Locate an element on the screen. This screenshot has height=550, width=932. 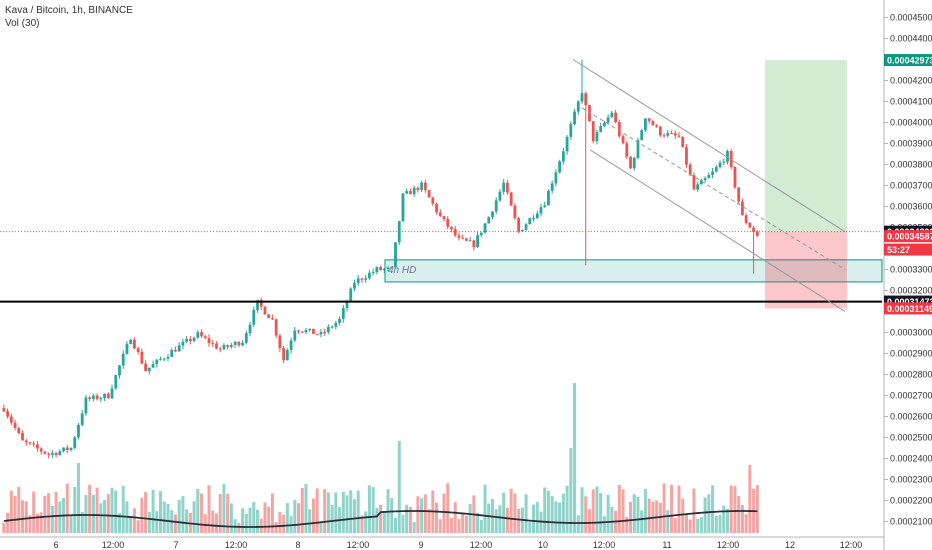
time-axis-label: 7 is located at coordinates (175, 545).